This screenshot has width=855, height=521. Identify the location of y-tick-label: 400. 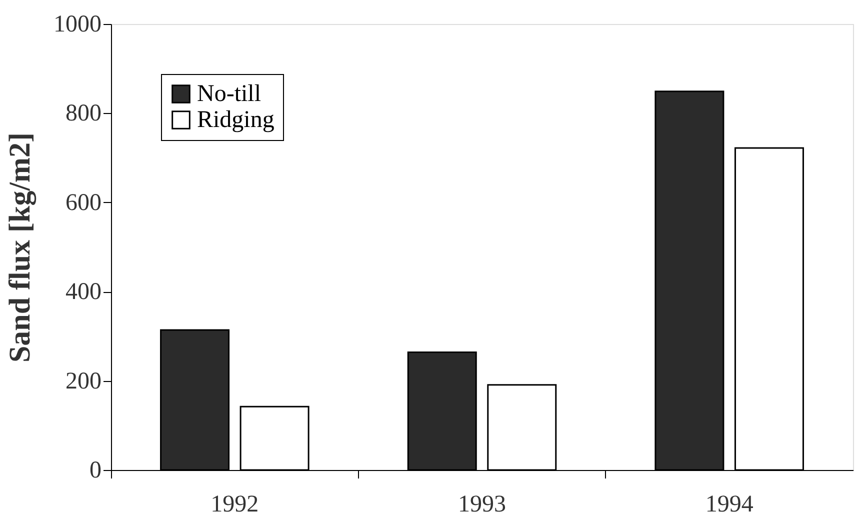
(84, 292).